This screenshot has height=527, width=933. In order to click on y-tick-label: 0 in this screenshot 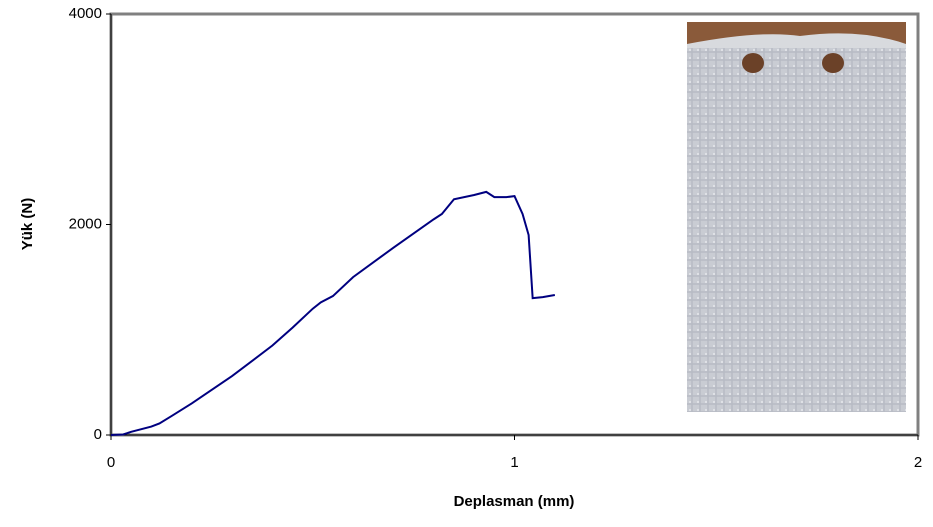, I will do `click(98, 434)`.